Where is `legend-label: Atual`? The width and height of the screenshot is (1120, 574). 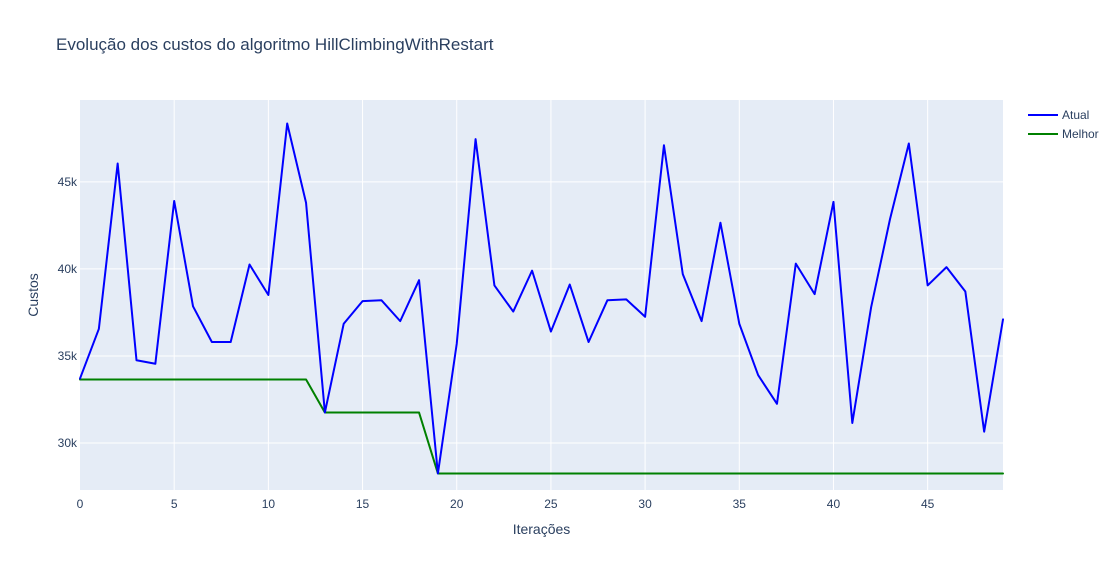
legend-label: Atual is located at coordinates (1075, 115).